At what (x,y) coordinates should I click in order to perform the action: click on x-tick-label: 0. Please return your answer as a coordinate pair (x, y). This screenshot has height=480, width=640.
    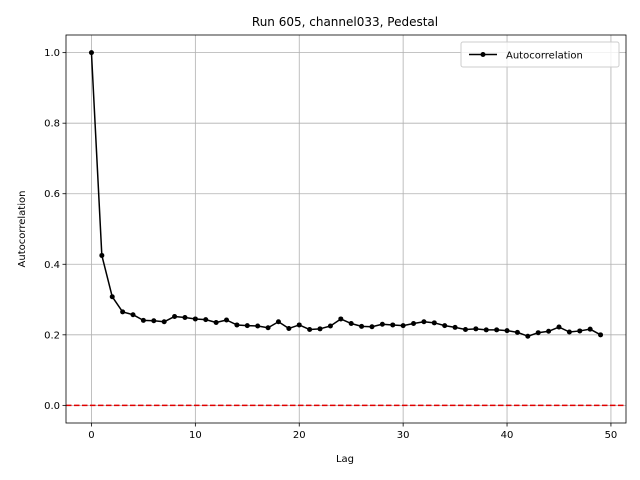
    Looking at the image, I should click on (91, 435).